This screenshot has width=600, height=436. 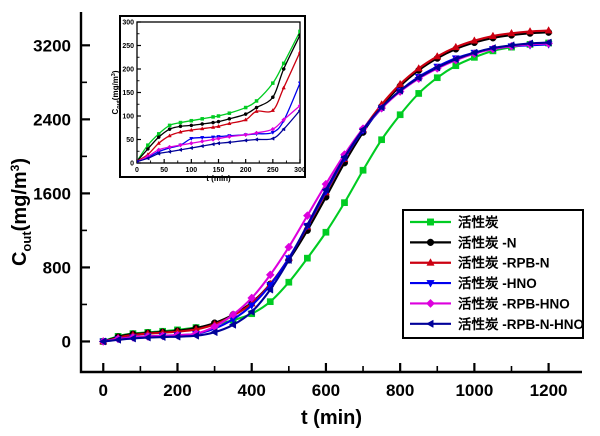 I want to click on legend-item-4: 活性炭 -RPB-HNO, so click(x=490, y=303).